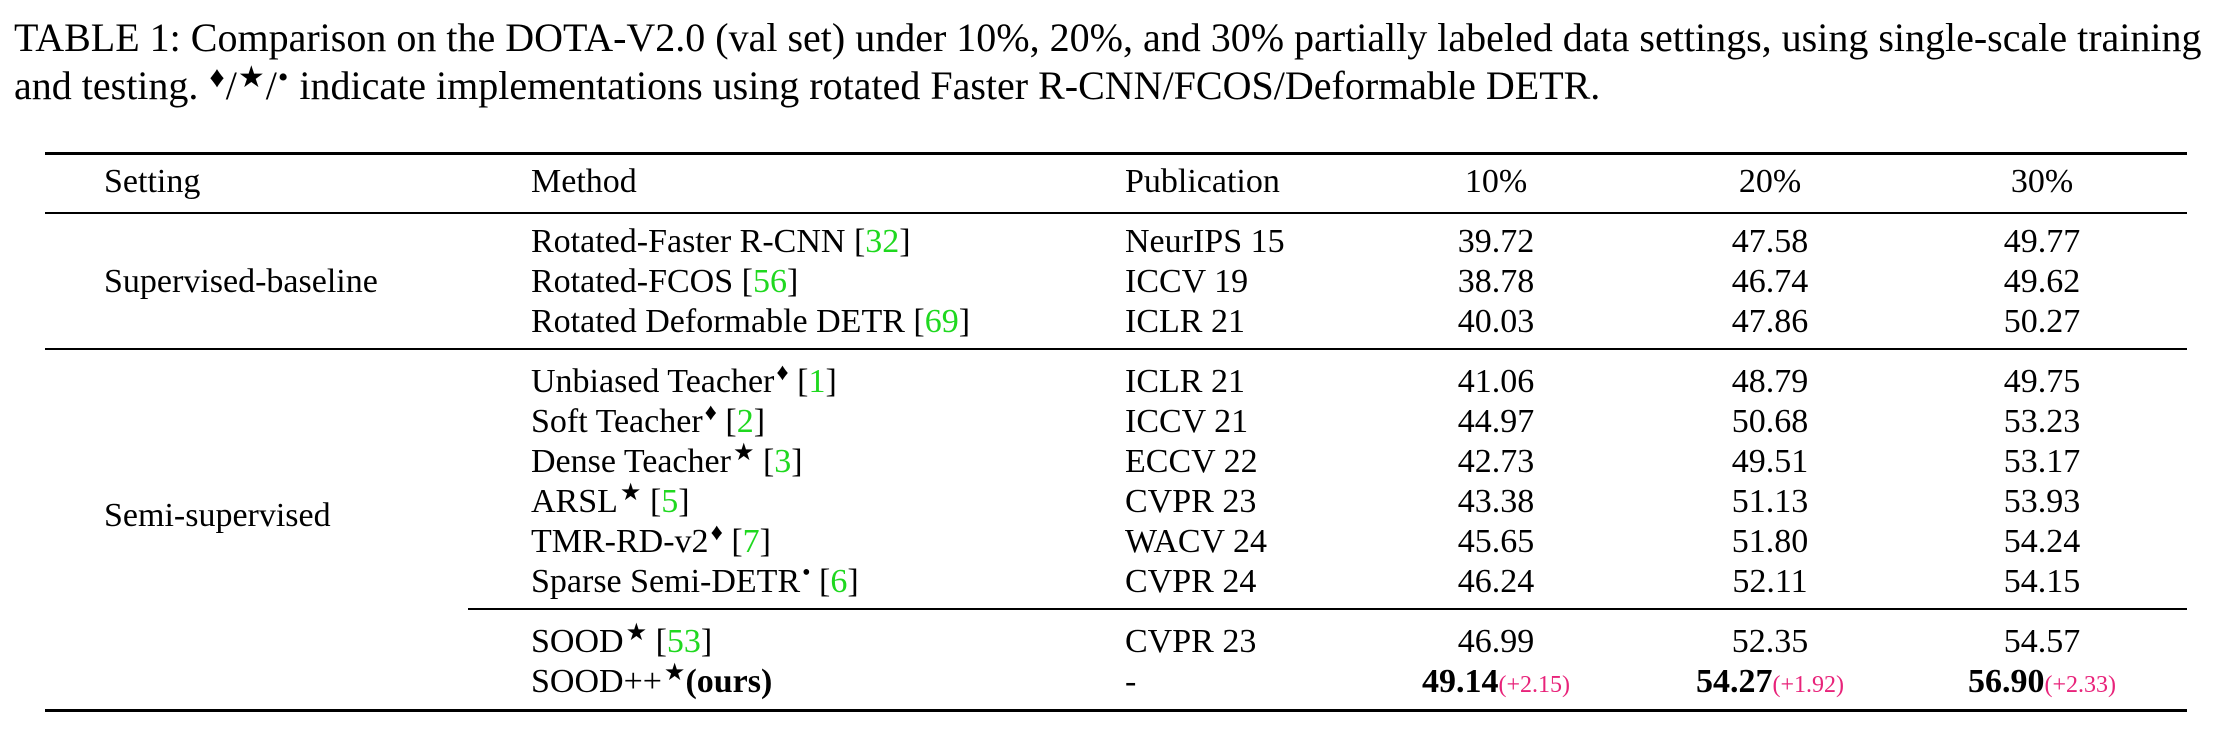  I want to click on value-30: 53.93, so click(2042, 501).